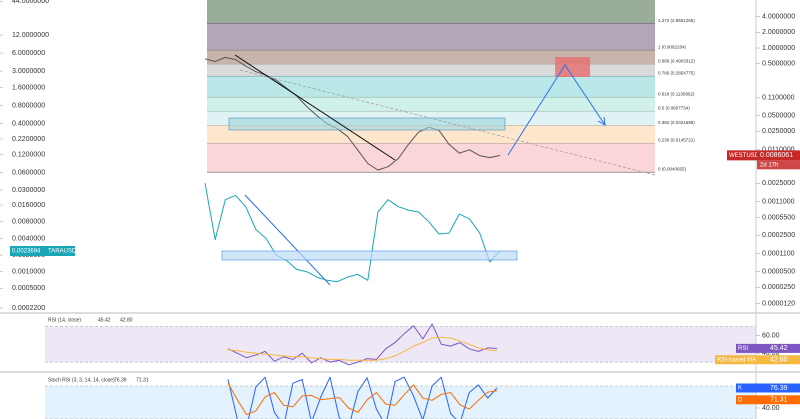 The width and height of the screenshot is (800, 419). What do you see at coordinates (28, 222) in the screenshot?
I see `y-tick-label: 0.0080000` at bounding box center [28, 222].